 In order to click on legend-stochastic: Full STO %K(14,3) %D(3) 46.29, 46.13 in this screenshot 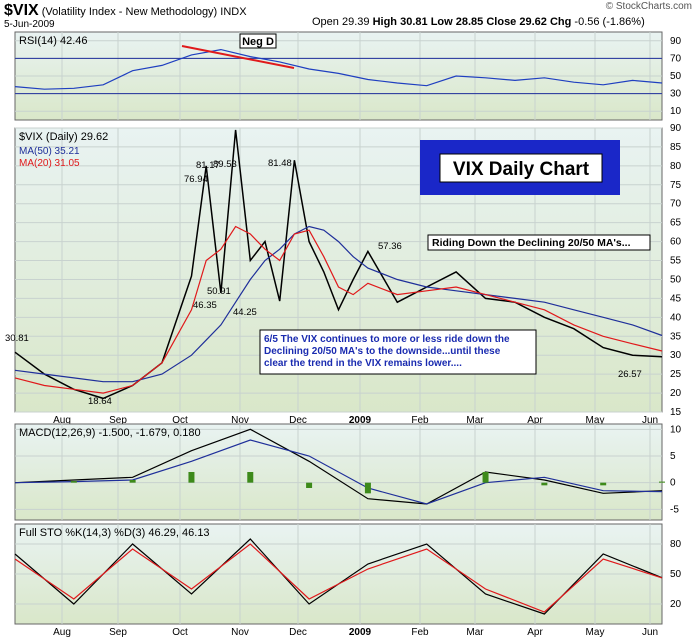, I will do `click(114, 533)`.